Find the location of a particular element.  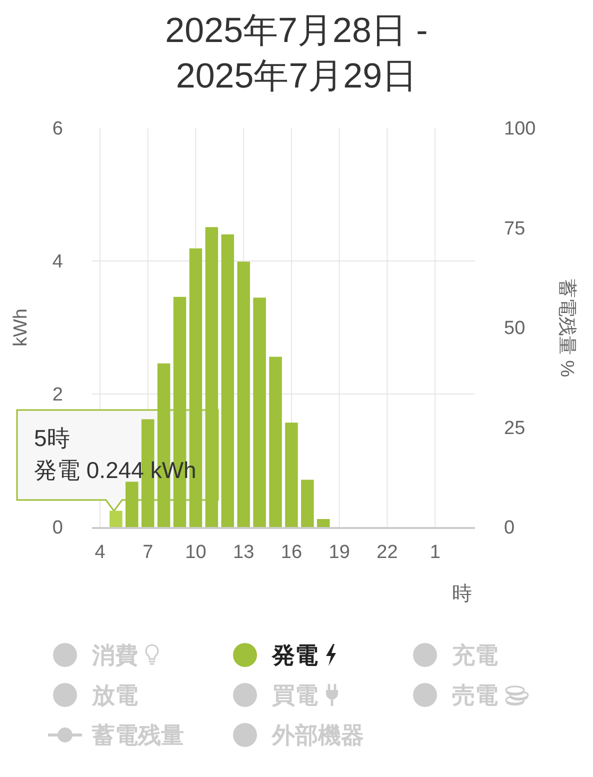

chart-title: 2025年7月28日 - 2025年7月29日 is located at coordinates (296, 53).